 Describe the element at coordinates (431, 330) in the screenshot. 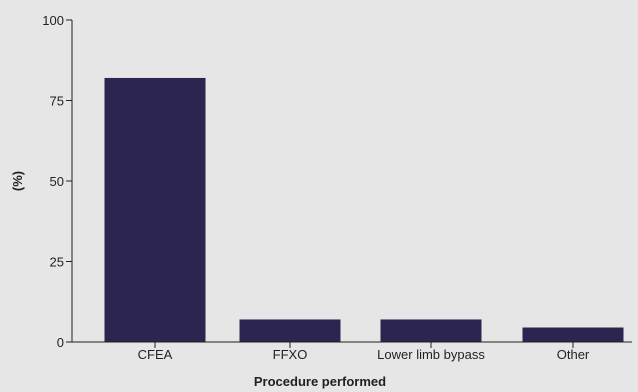

I see `bar-lower-limb-bypass` at that location.